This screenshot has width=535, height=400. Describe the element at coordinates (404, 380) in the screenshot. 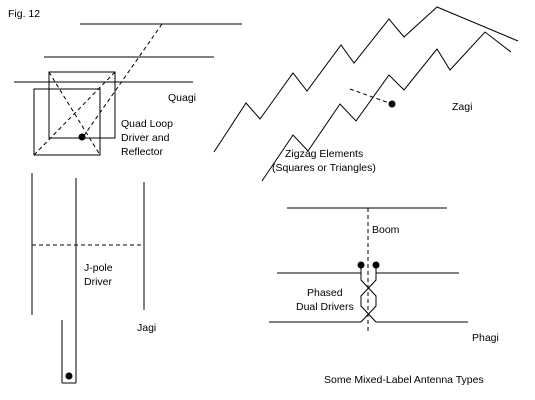

I see `figure-caption: Some Mixed-Label Antenna Types` at that location.